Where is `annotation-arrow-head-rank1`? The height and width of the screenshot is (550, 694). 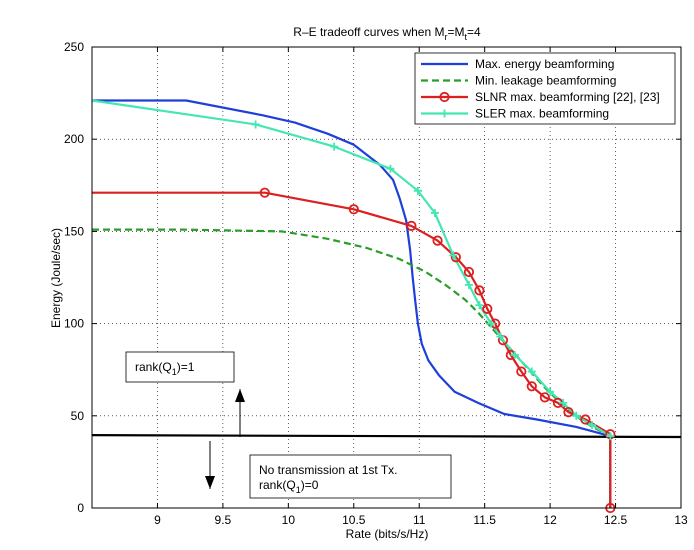
annotation-arrow-head-rank1 is located at coordinates (240, 395).